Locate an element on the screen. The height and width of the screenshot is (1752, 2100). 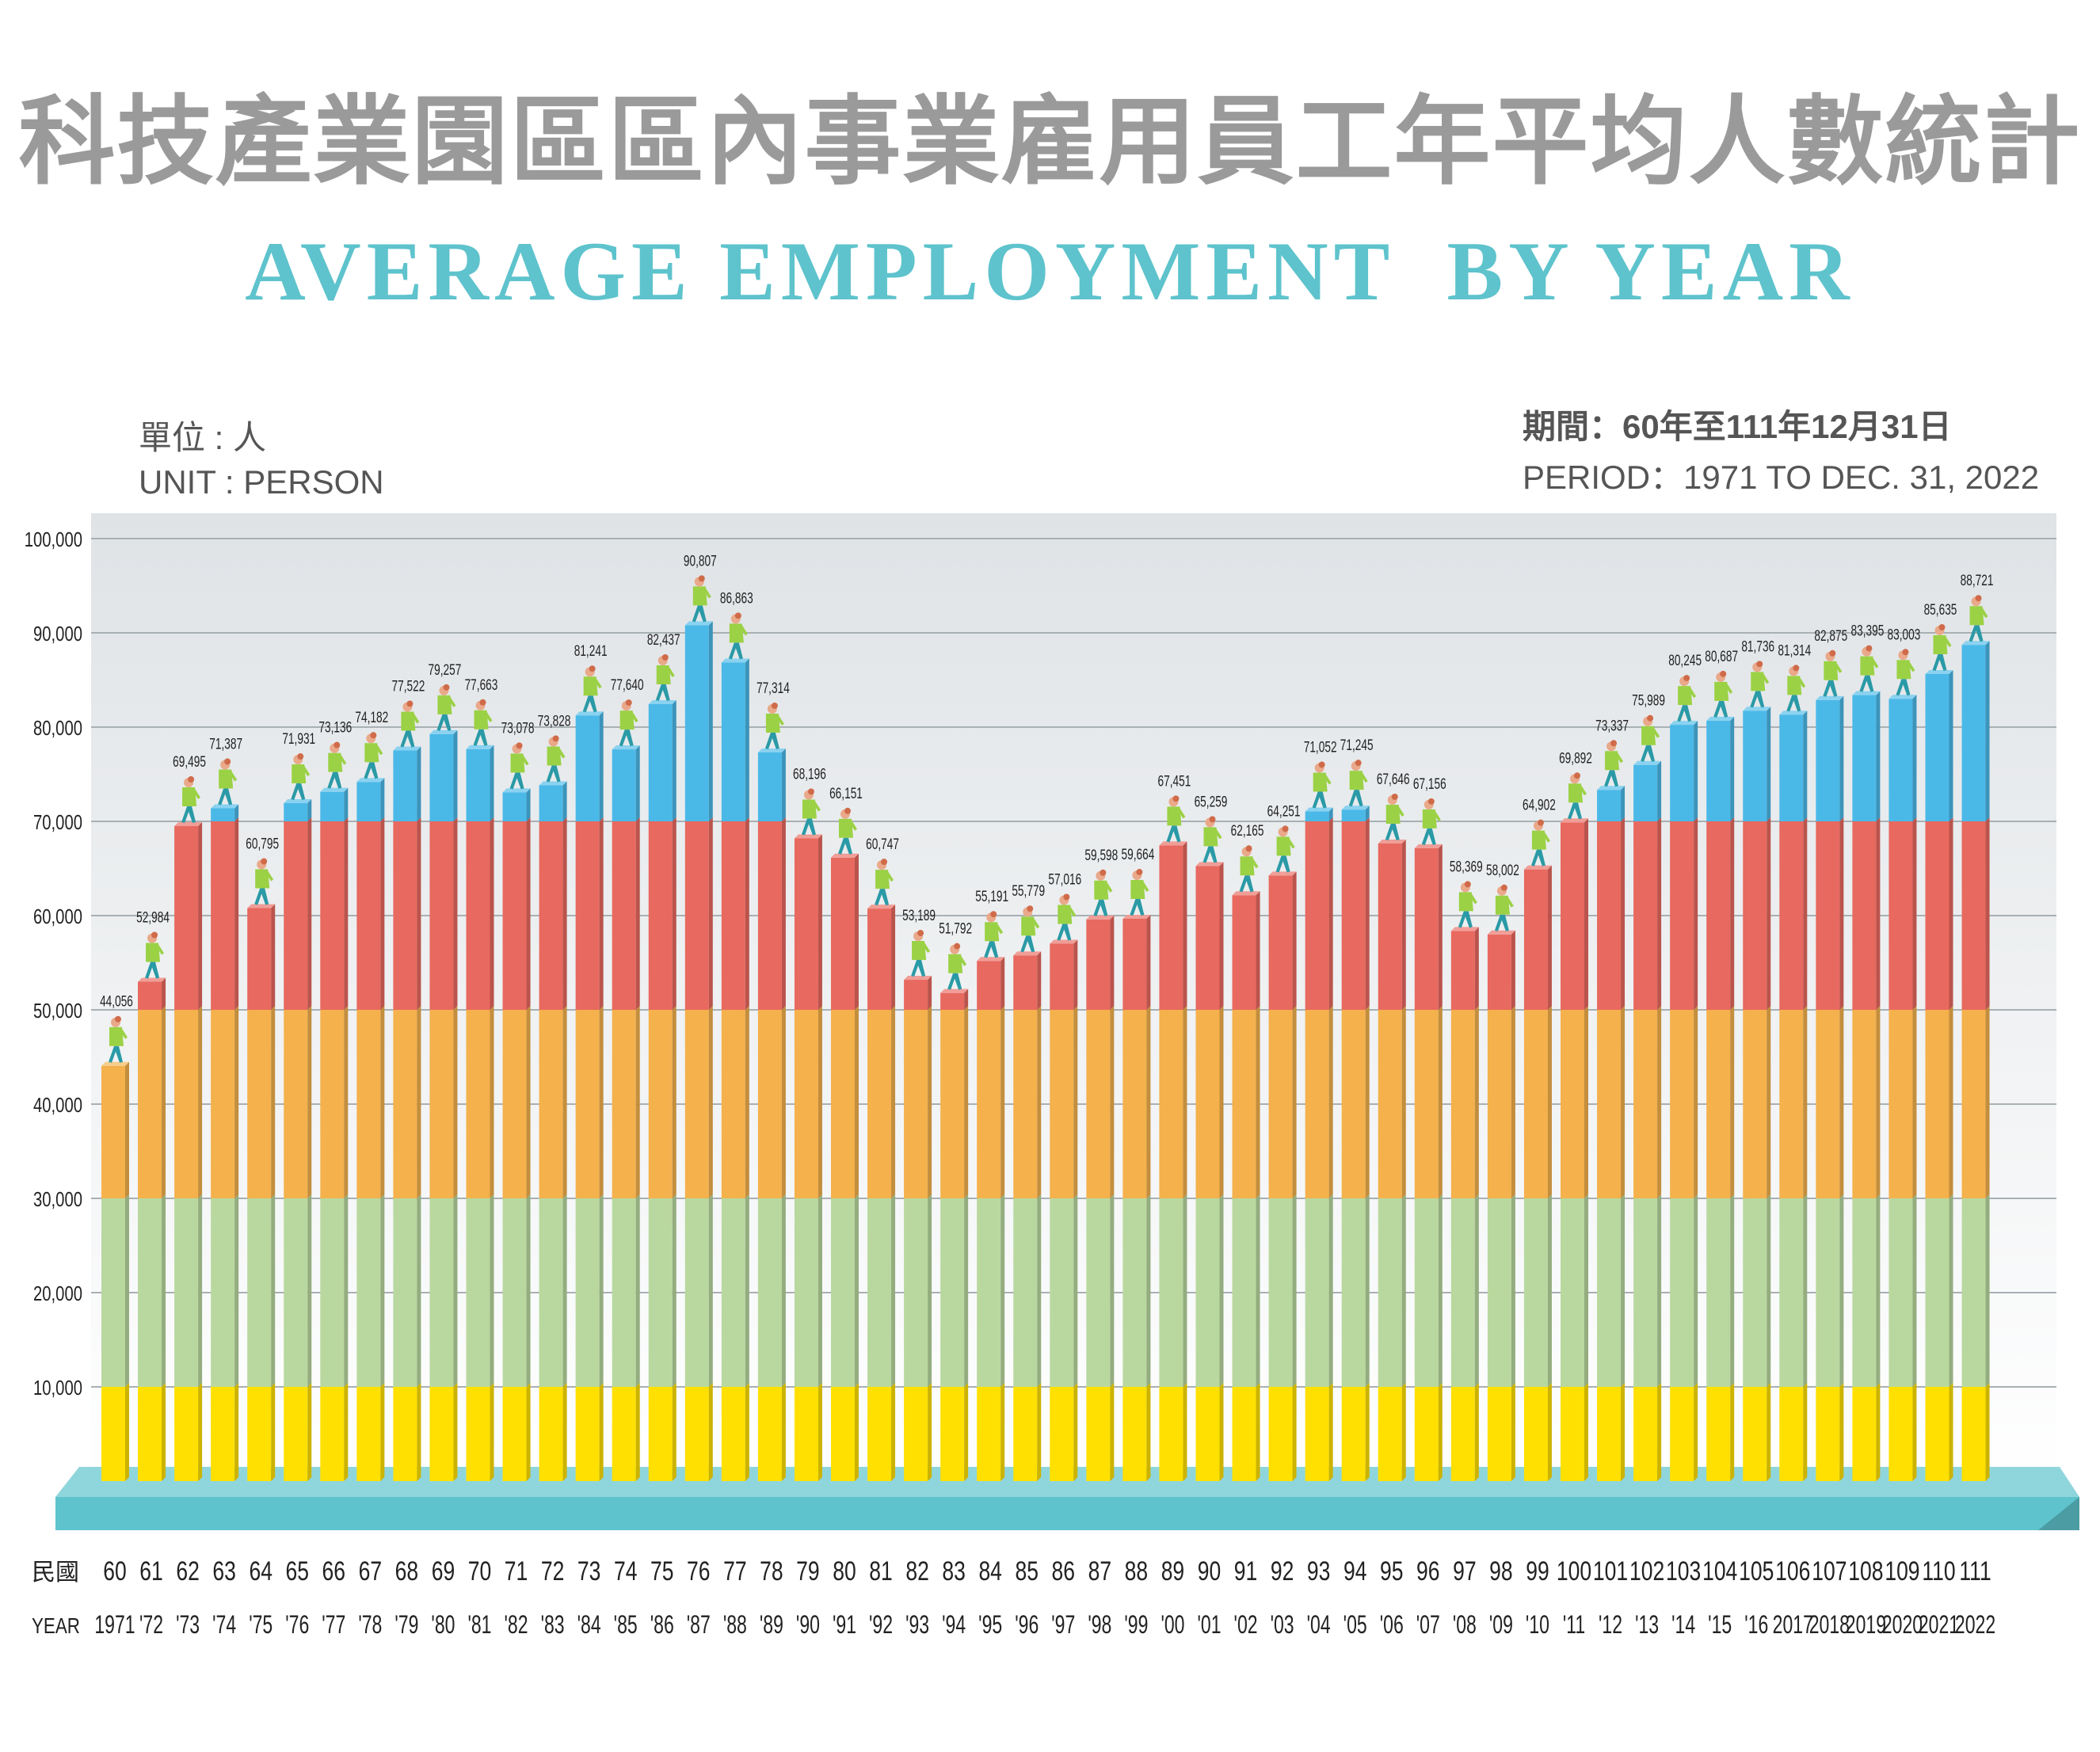
data-label: 80,687 is located at coordinates (1721, 656).